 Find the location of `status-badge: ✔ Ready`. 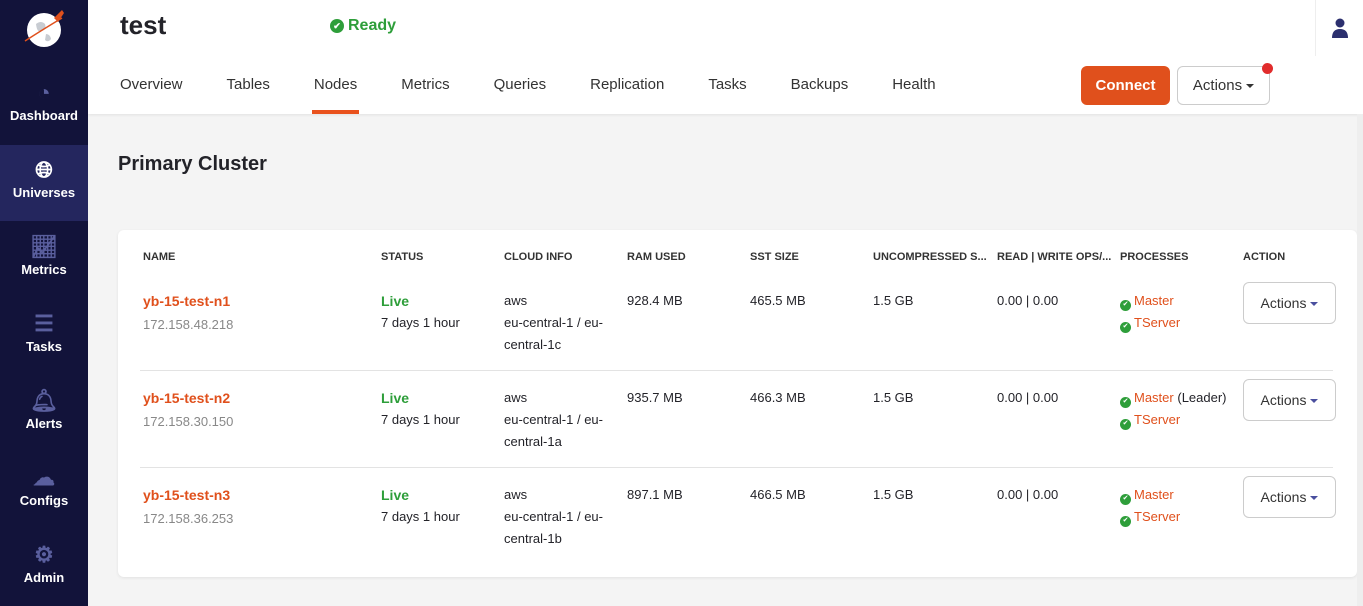

status-badge: ✔ Ready is located at coordinates (363, 26).